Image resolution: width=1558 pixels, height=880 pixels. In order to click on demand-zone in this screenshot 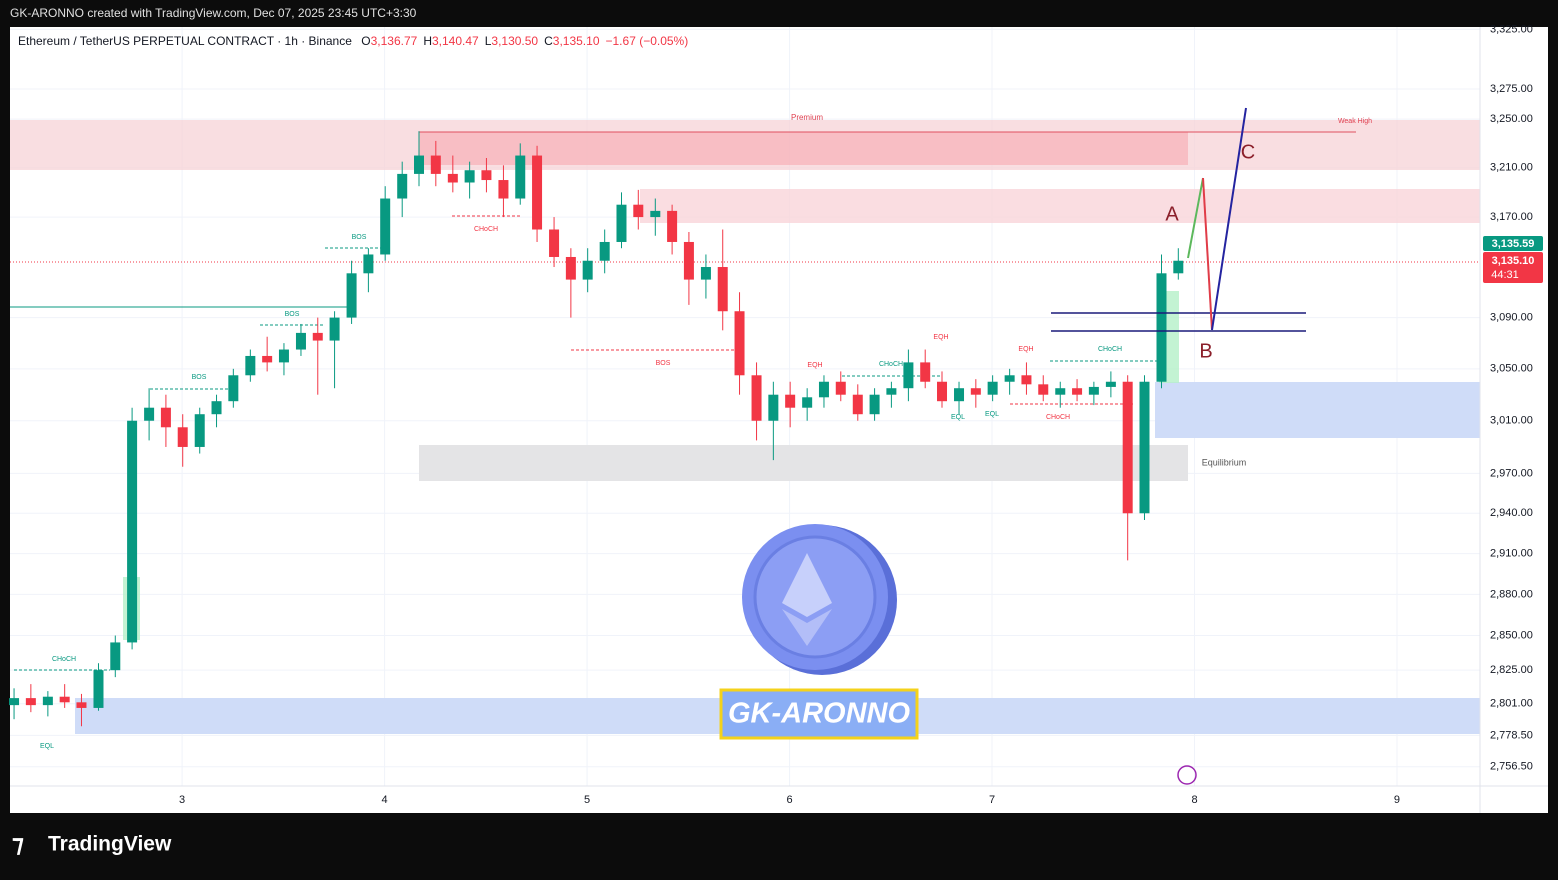, I will do `click(1317, 410)`.